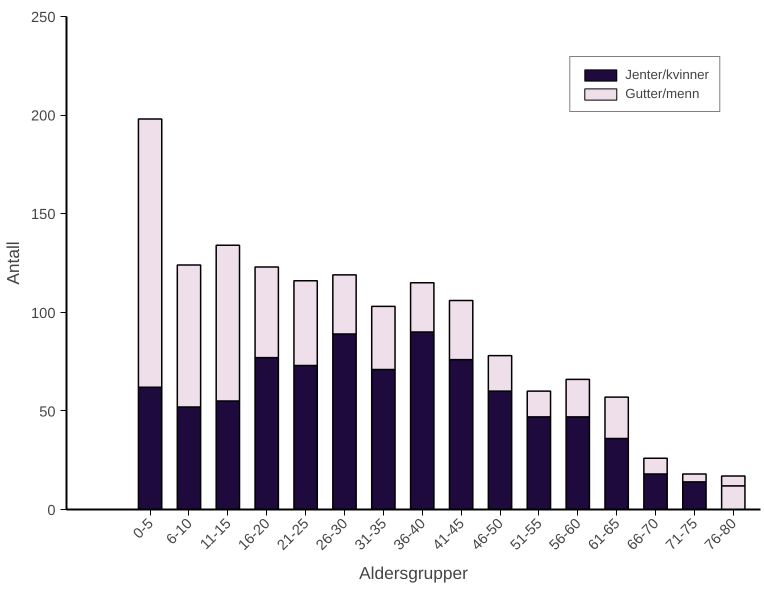 This screenshot has width=764, height=609. What do you see at coordinates (43, 18) in the screenshot?
I see `y-tick-label: 250` at bounding box center [43, 18].